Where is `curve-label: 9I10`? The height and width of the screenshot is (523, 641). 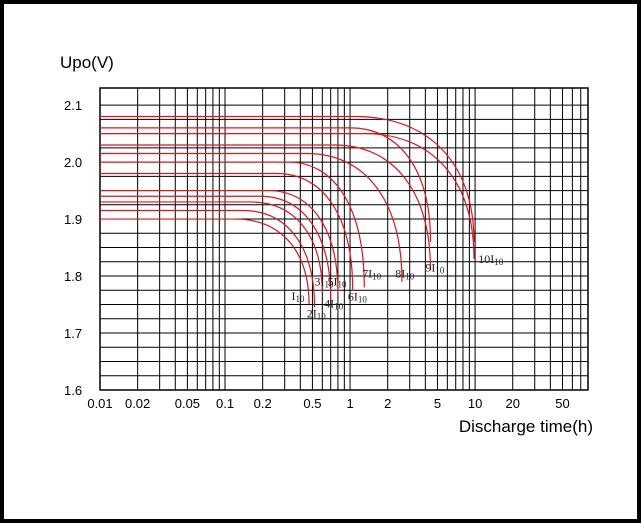 curve-label: 9I10 is located at coordinates (435, 267).